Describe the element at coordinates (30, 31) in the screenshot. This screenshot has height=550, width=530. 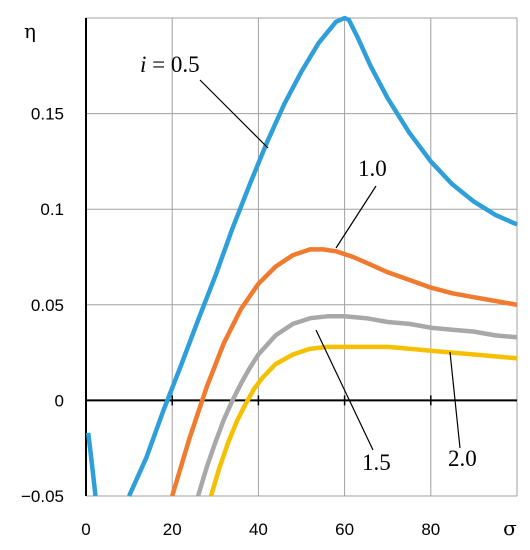
I see `y-axis-label: η` at that location.